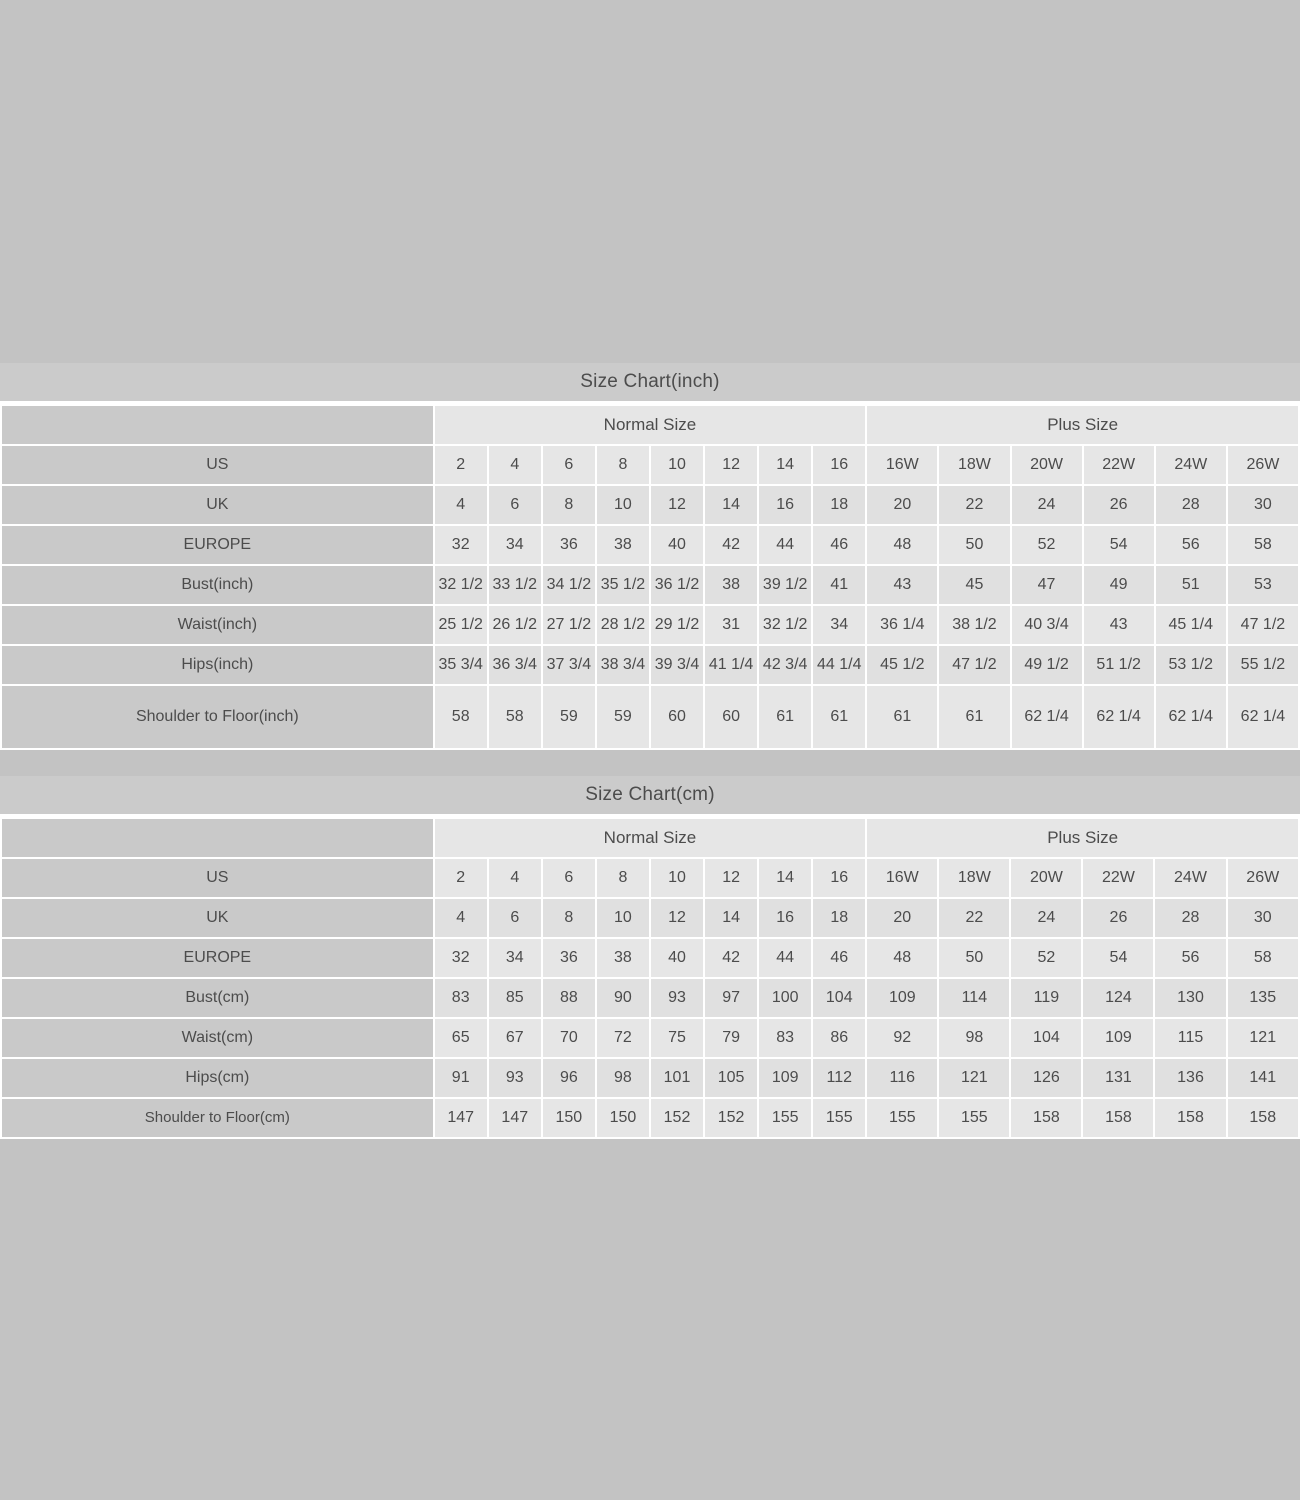 The width and height of the screenshot is (1300, 1500). I want to click on table-cell: 147, so click(460, 1118).